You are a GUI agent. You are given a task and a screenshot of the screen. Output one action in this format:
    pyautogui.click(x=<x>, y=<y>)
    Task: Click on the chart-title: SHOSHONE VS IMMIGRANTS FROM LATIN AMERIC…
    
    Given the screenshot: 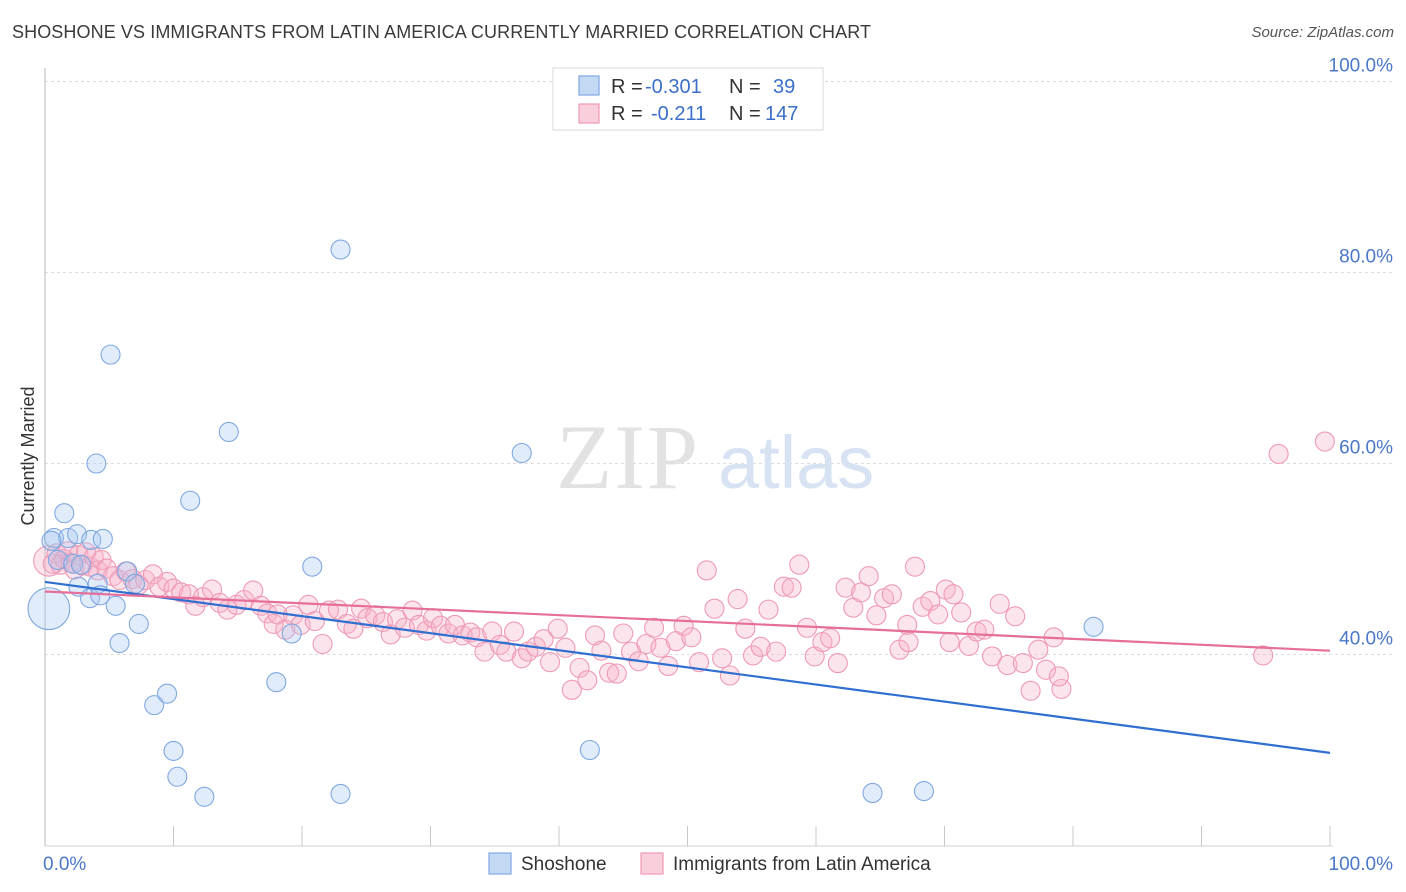 What is the action you would take?
    pyautogui.click(x=442, y=32)
    